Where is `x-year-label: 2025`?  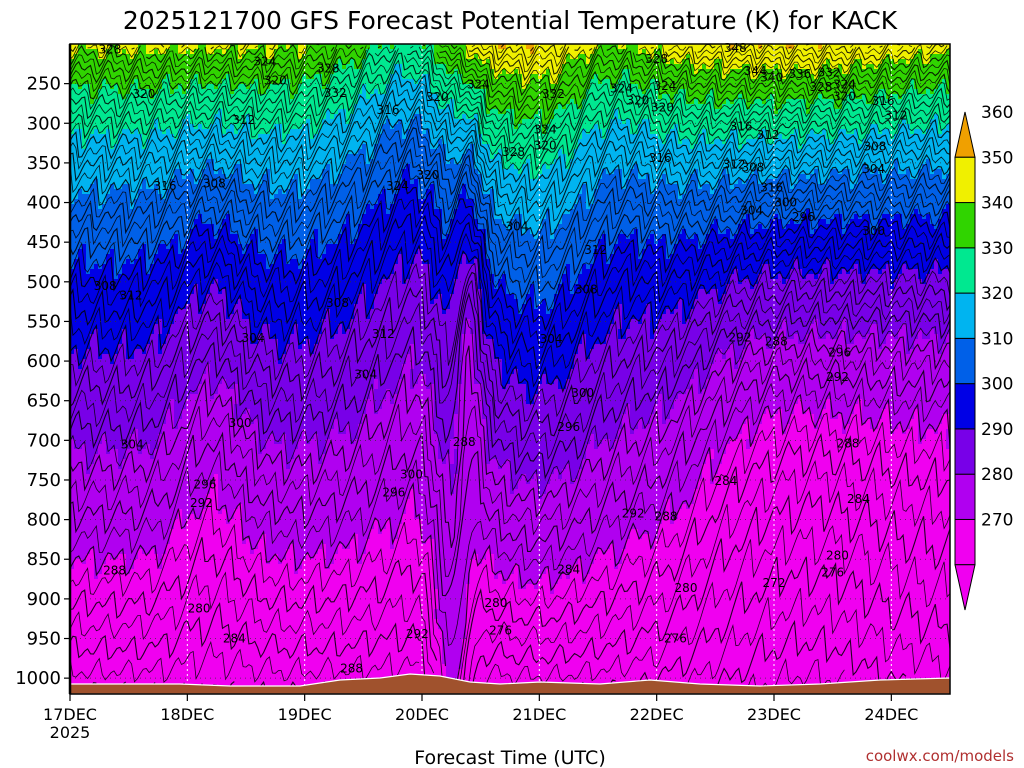 x-year-label: 2025 is located at coordinates (70, 732).